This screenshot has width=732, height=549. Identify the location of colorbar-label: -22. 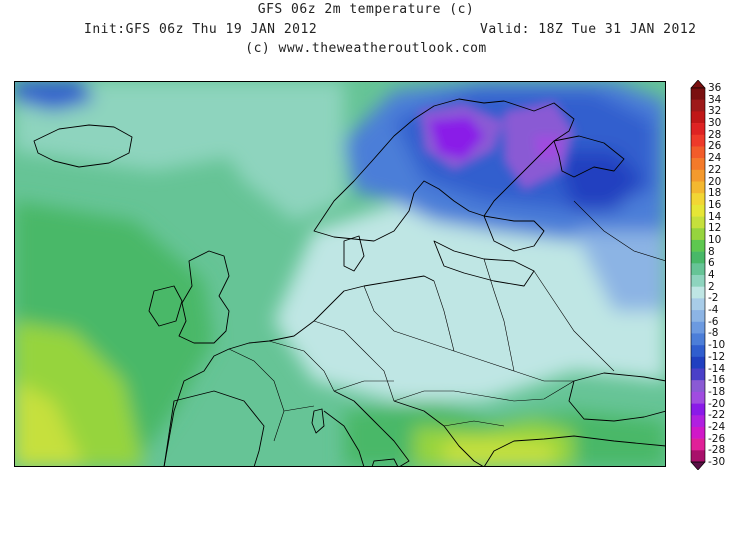
(717, 415).